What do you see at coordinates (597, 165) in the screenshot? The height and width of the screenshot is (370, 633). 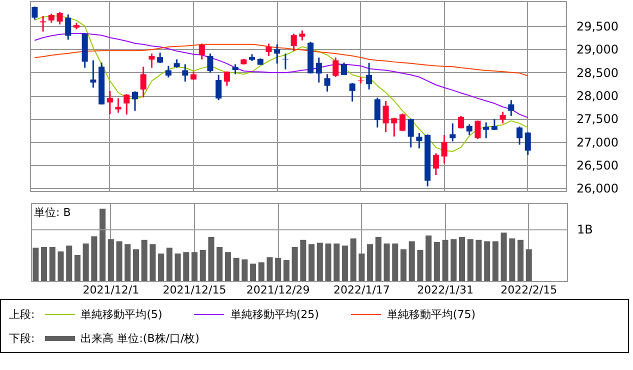 I see `y-tick-label: 26,500` at bounding box center [597, 165].